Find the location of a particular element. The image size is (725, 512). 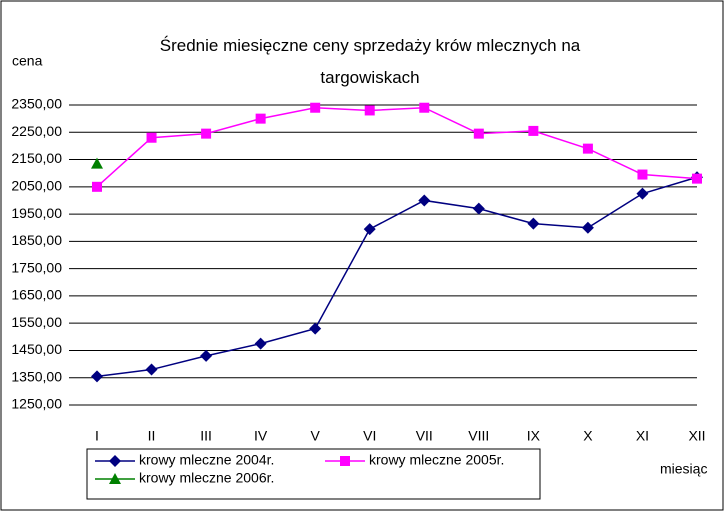

y-tick-label: 2050,00 is located at coordinates (36, 186).